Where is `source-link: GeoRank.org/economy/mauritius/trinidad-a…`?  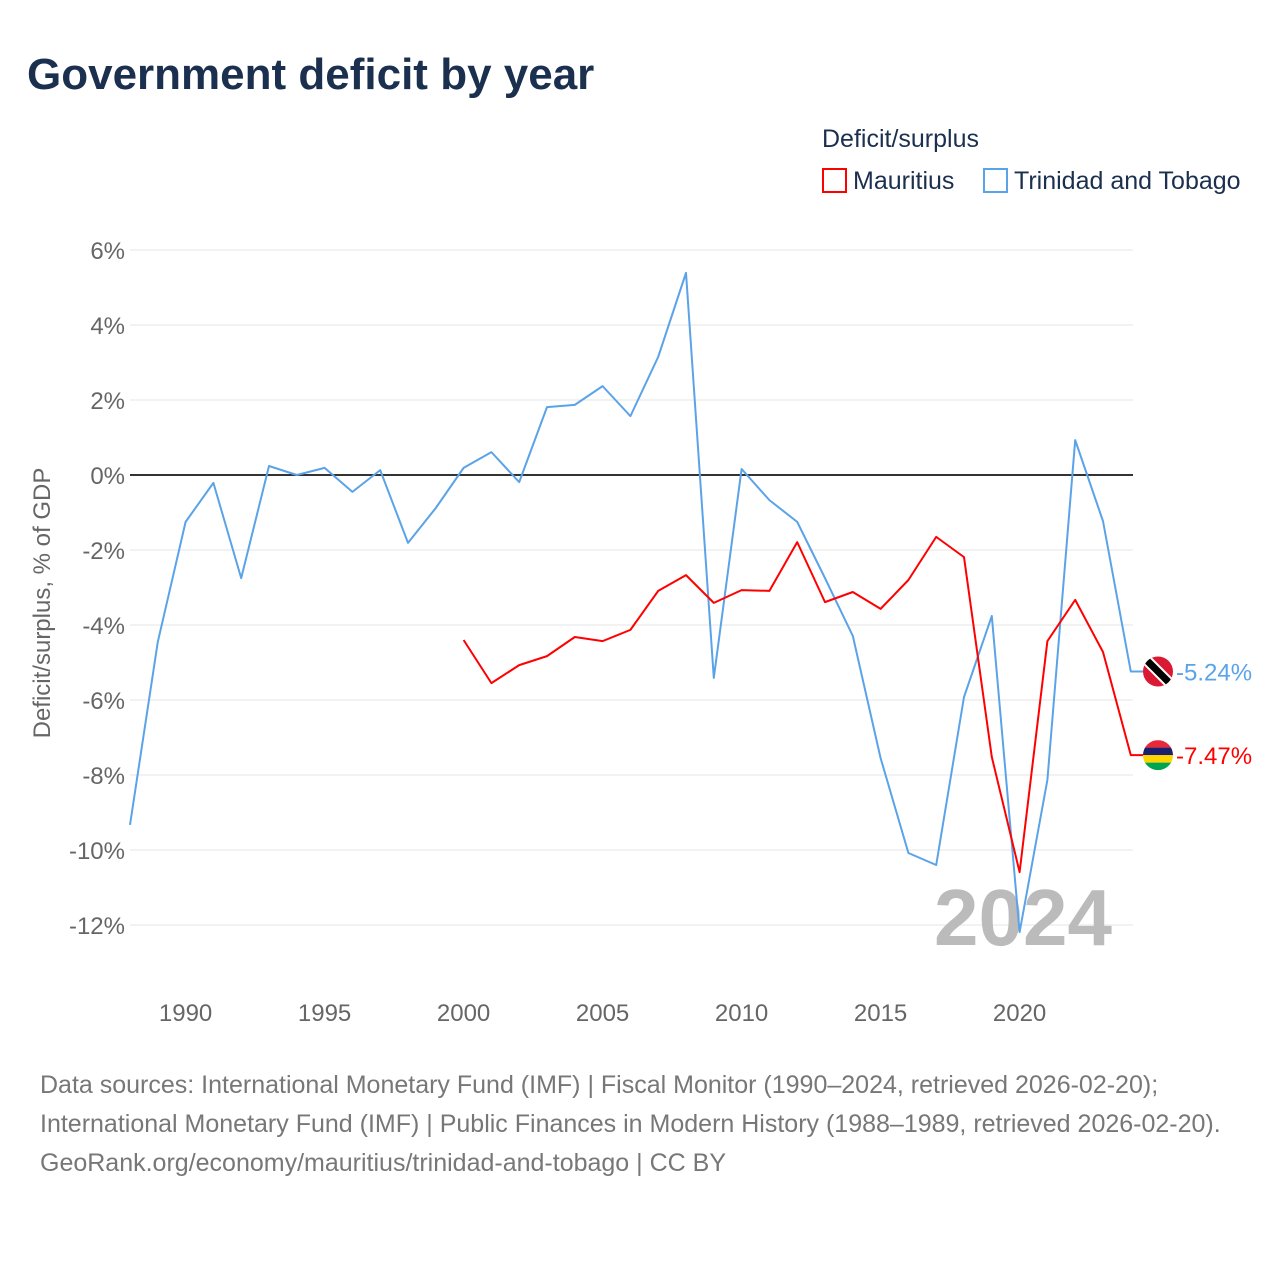
source-link: GeoRank.org/economy/mauritius/trinidad-a… is located at coordinates (335, 1163).